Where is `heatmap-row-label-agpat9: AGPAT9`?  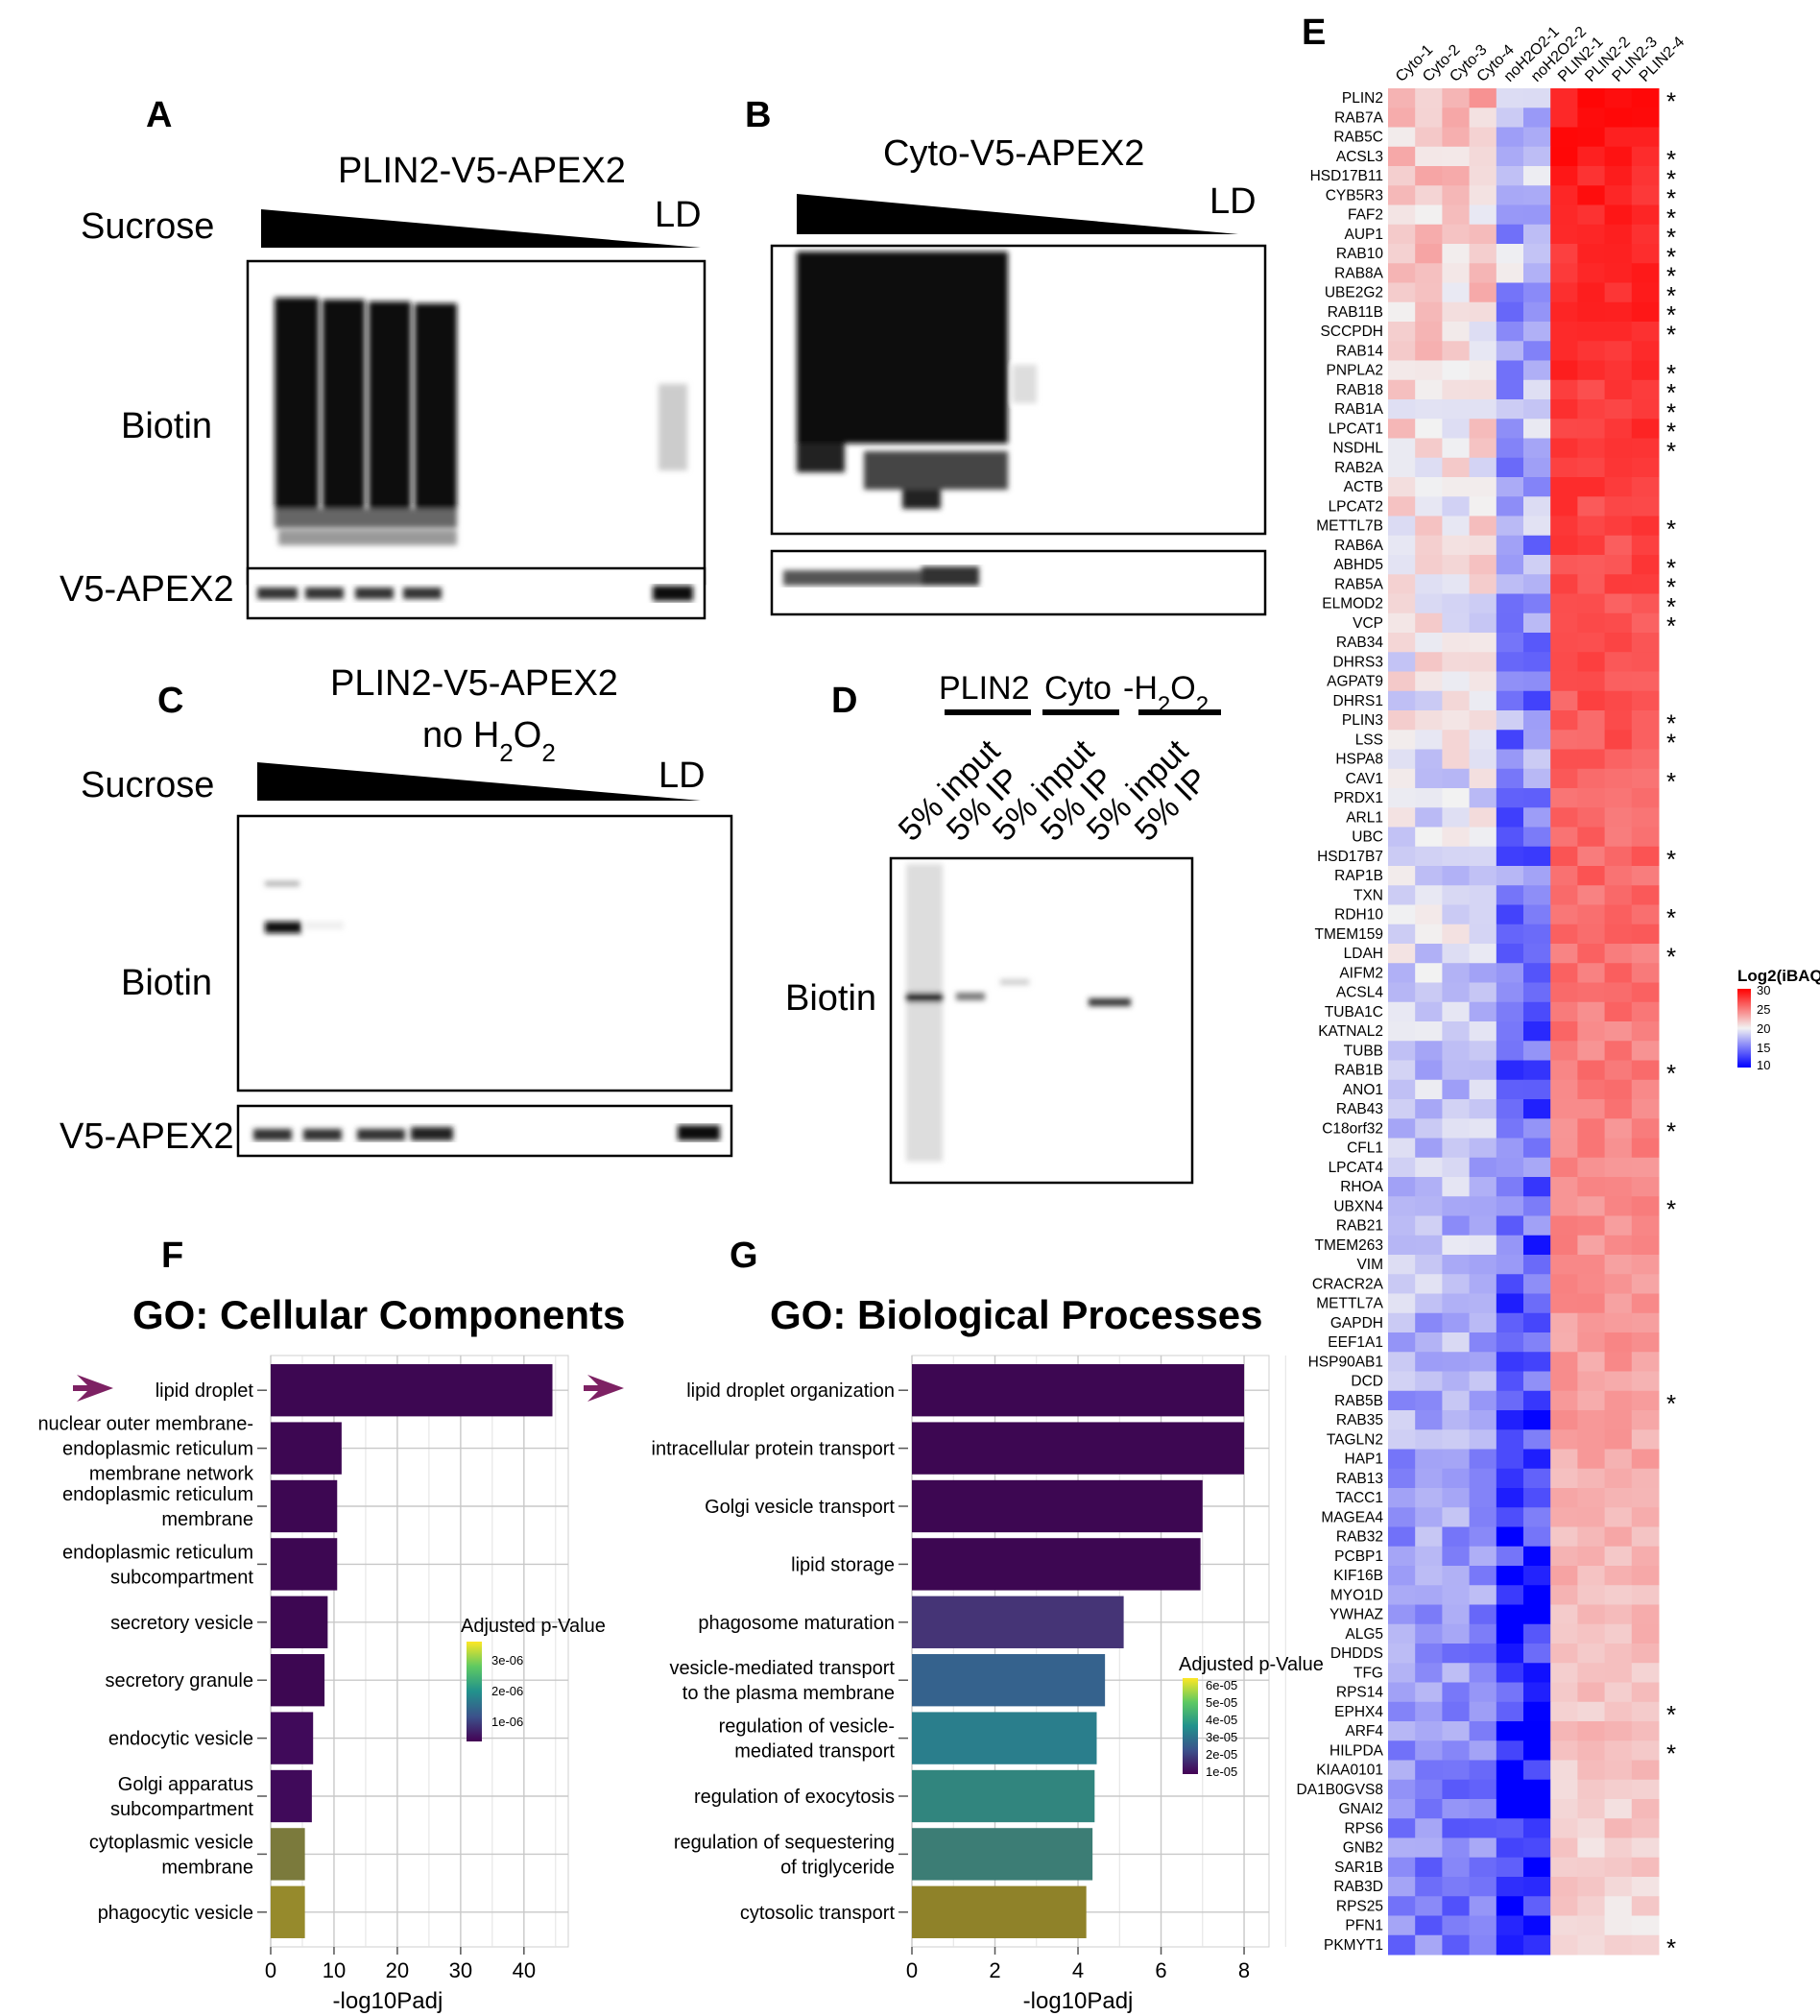
heatmap-row-label-agpat9: AGPAT9 is located at coordinates (1355, 682).